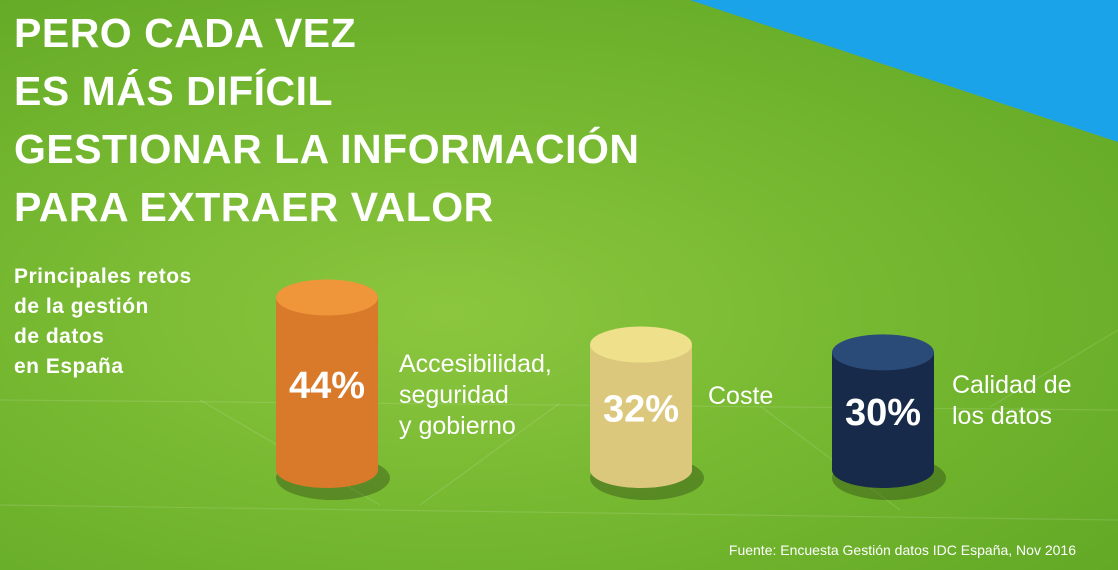 Image resolution: width=1118 pixels, height=570 pixels. What do you see at coordinates (740, 396) in the screenshot?
I see `category-label: Coste` at bounding box center [740, 396].